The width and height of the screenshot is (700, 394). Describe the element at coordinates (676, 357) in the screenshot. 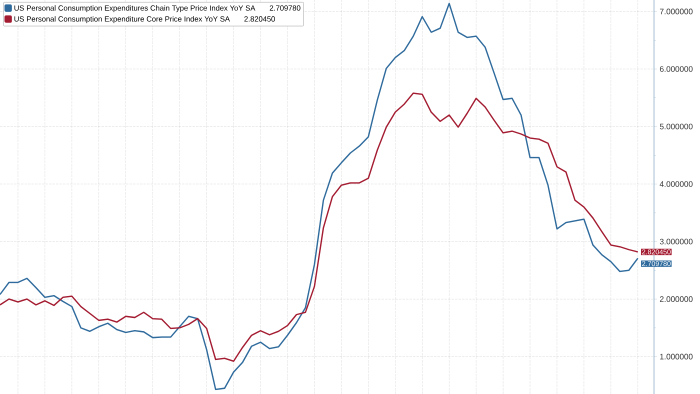

I see `y-tick-label: 1.000000` at that location.